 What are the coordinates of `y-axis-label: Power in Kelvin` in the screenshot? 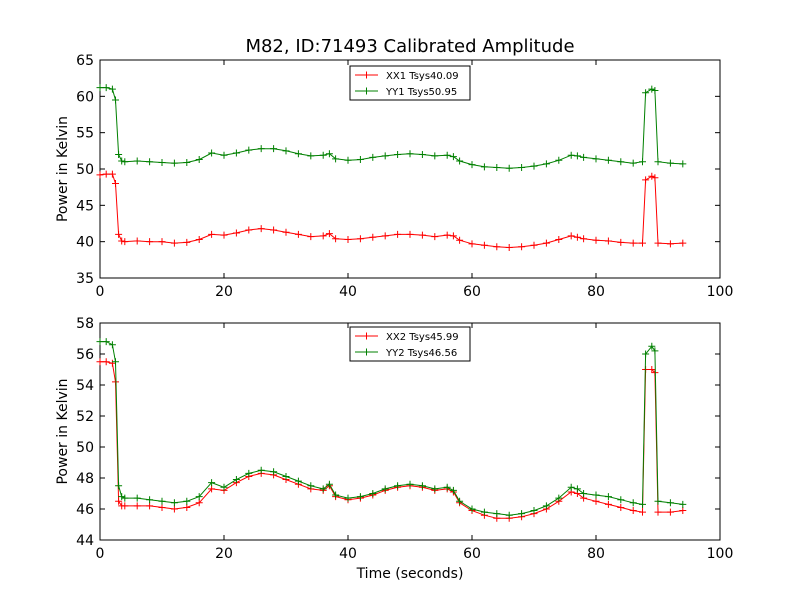 It's located at (63, 431).